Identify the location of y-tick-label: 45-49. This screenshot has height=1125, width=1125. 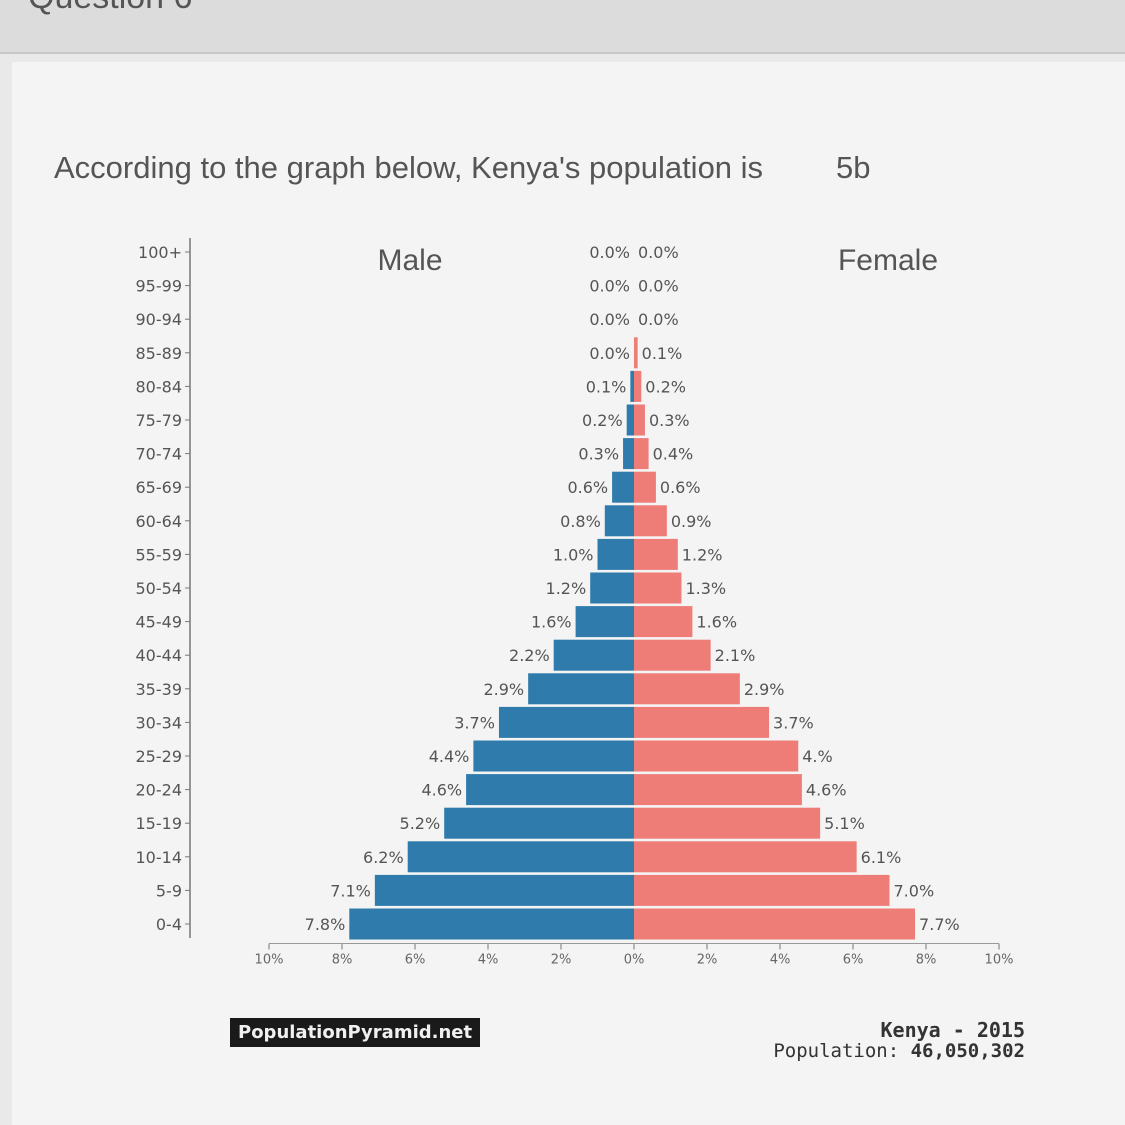
(159, 622).